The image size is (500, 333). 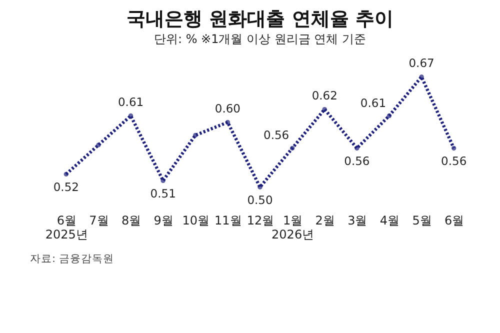 What do you see at coordinates (325, 95) in the screenshot?
I see `data-label: 0.62` at bounding box center [325, 95].